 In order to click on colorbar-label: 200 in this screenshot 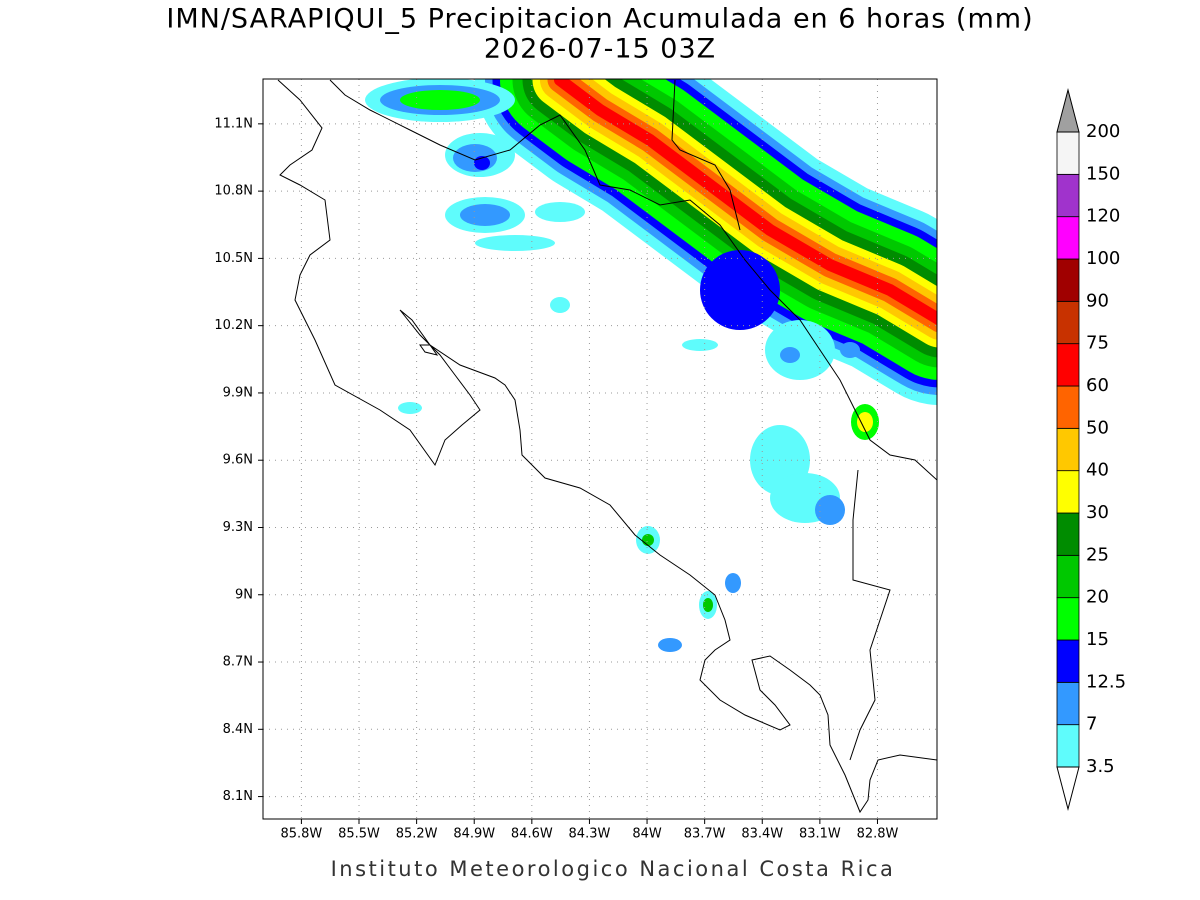, I will do `click(1103, 131)`.